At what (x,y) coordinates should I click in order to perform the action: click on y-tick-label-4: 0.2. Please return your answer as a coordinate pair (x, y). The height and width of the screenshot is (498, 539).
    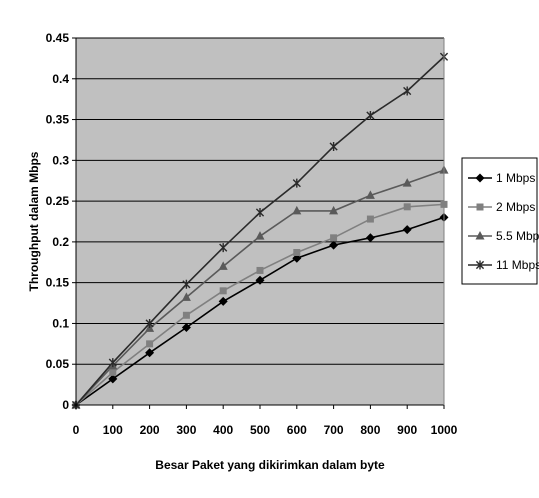
    Looking at the image, I should click on (60, 242).